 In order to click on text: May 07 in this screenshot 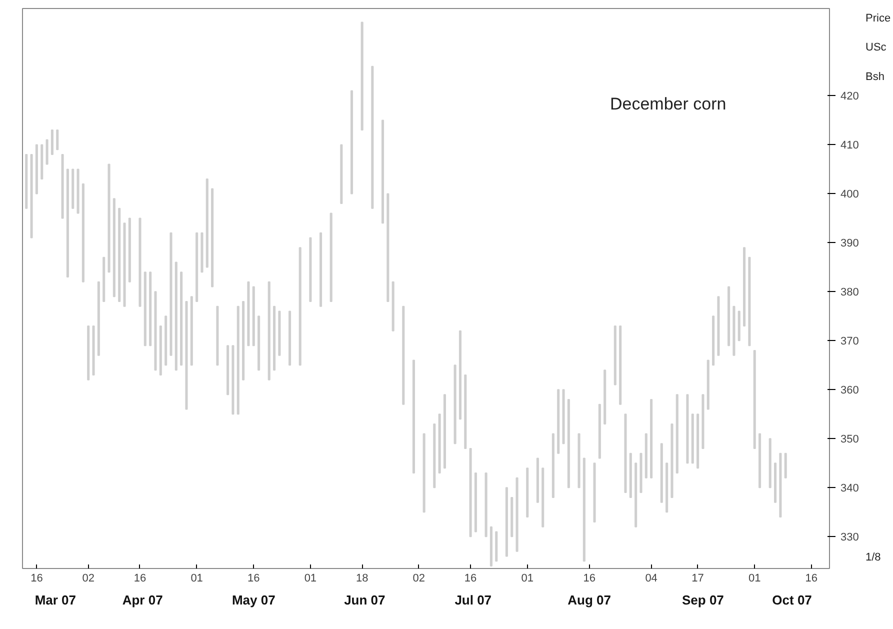, I will do `click(254, 600)`.